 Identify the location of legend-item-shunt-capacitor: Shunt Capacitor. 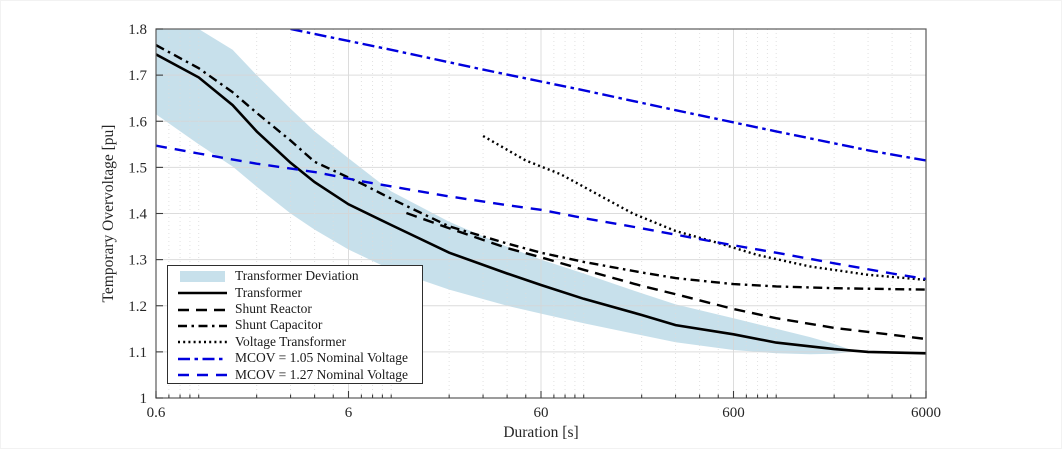
(298, 325).